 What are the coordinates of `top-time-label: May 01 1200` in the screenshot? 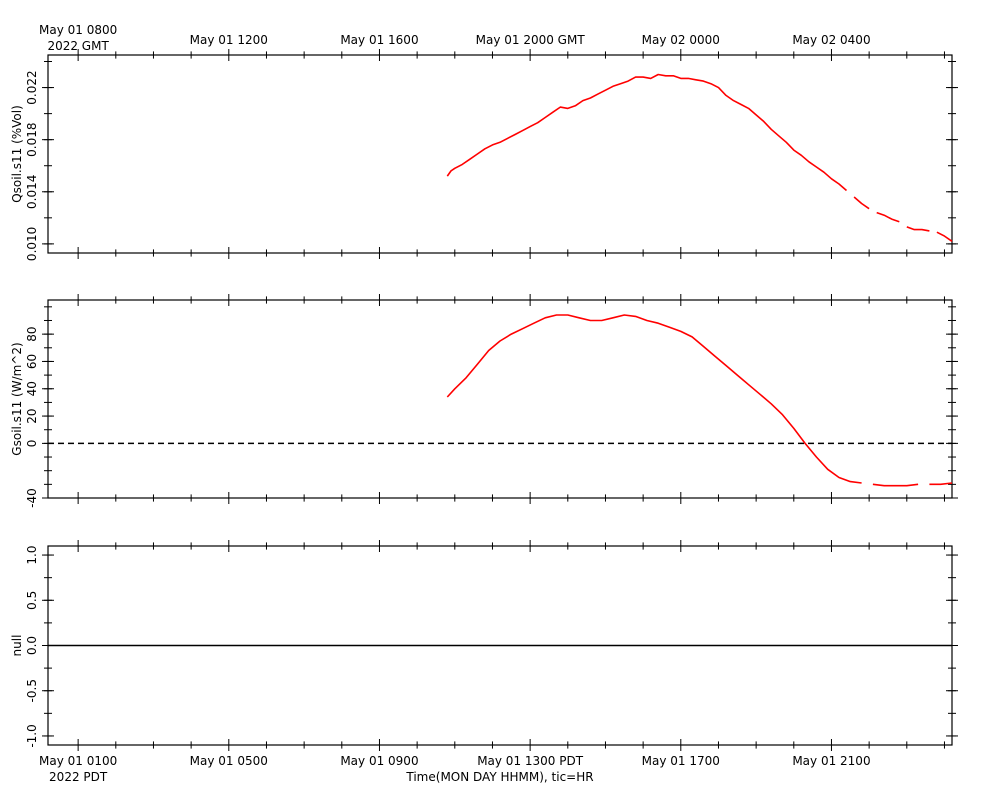 It's located at (229, 40).